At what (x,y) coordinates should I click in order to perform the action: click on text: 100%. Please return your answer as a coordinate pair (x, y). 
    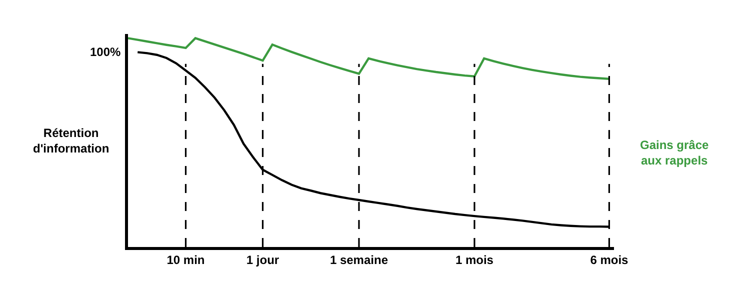
    Looking at the image, I should click on (106, 52).